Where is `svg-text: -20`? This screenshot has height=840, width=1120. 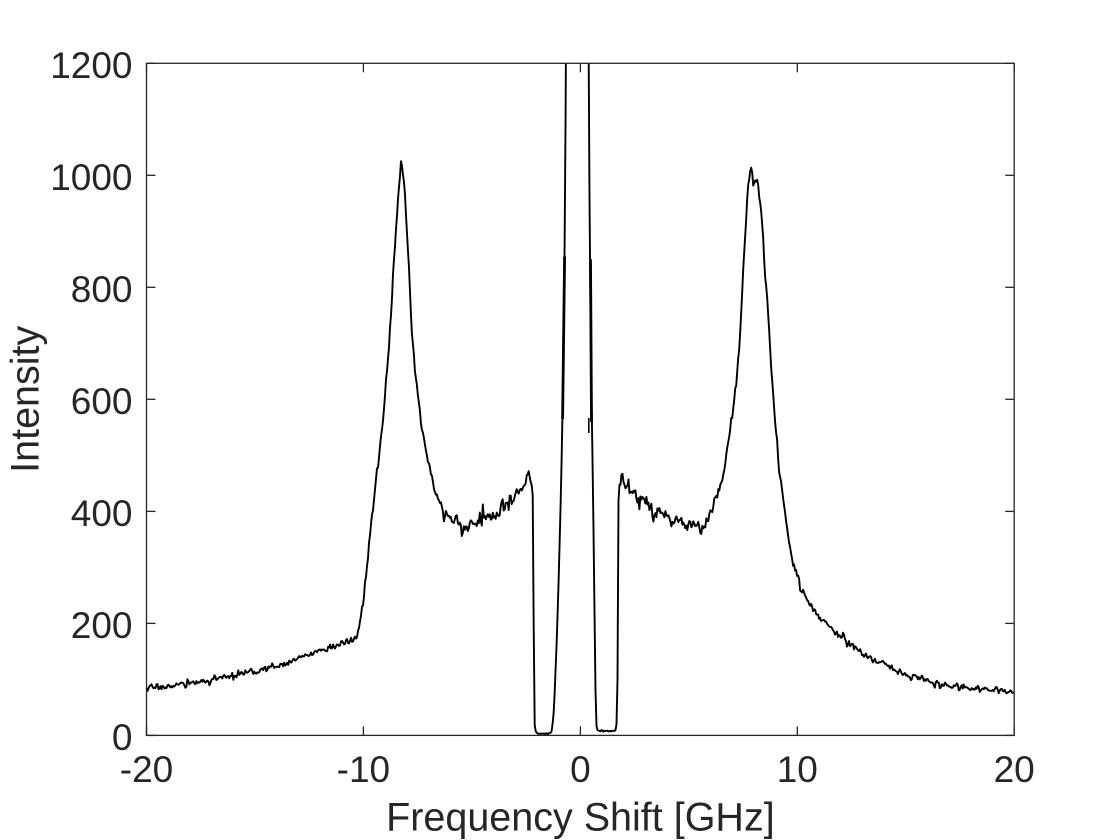
svg-text: -20 is located at coordinates (146, 769).